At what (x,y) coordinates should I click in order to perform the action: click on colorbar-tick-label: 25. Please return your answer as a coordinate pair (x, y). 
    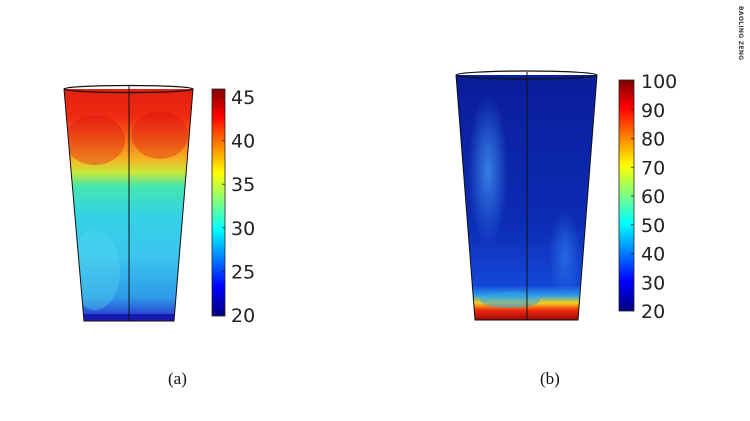
    Looking at the image, I should click on (243, 272).